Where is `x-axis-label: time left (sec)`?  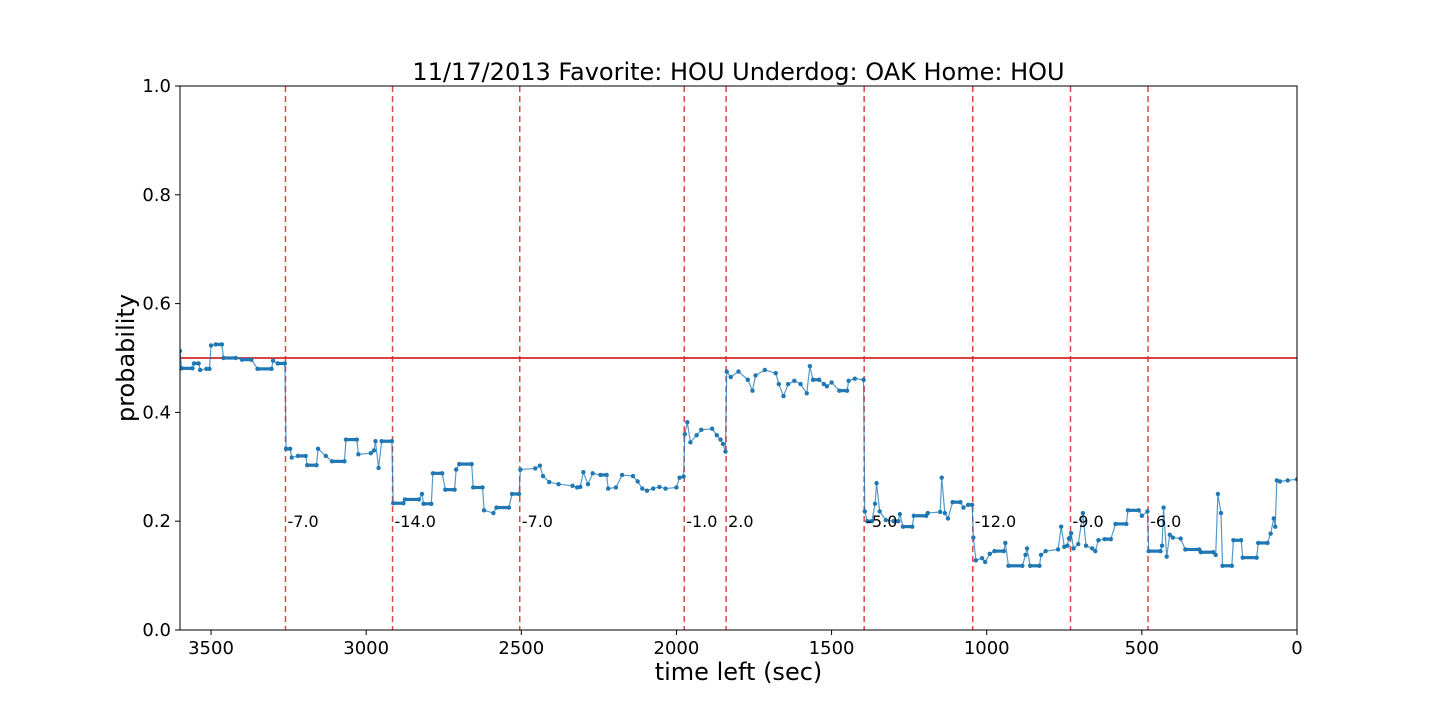
x-axis-label: time left (sec) is located at coordinates (739, 672).